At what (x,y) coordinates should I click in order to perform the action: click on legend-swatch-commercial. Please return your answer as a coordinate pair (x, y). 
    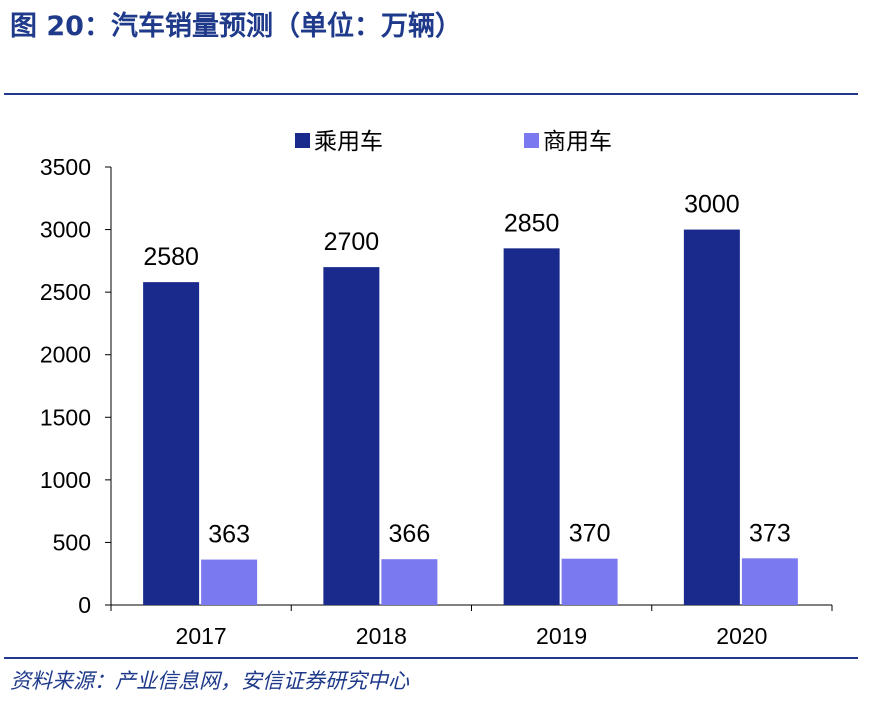
    Looking at the image, I should click on (531, 140).